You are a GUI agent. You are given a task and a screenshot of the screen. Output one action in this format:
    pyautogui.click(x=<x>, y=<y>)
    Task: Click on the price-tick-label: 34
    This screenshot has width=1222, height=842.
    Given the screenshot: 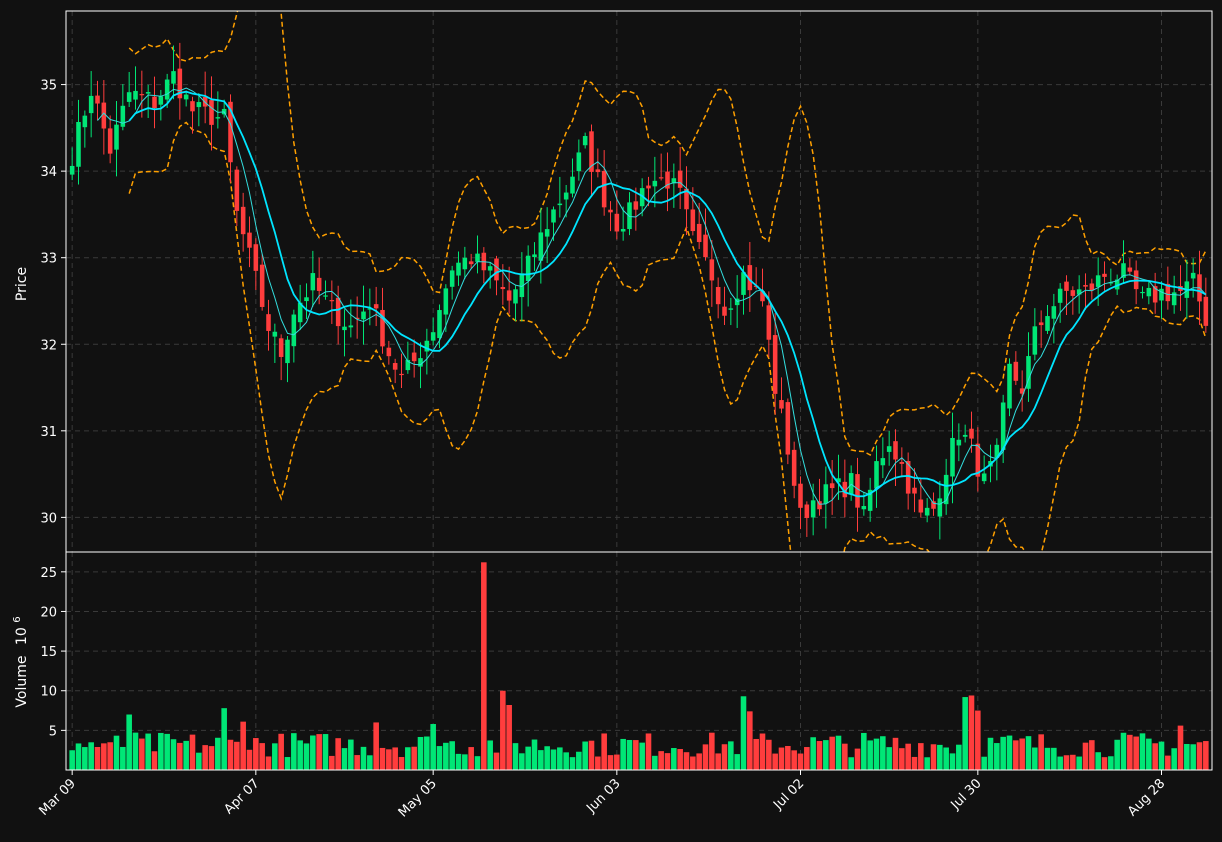 What is the action you would take?
    pyautogui.click(x=48, y=172)
    